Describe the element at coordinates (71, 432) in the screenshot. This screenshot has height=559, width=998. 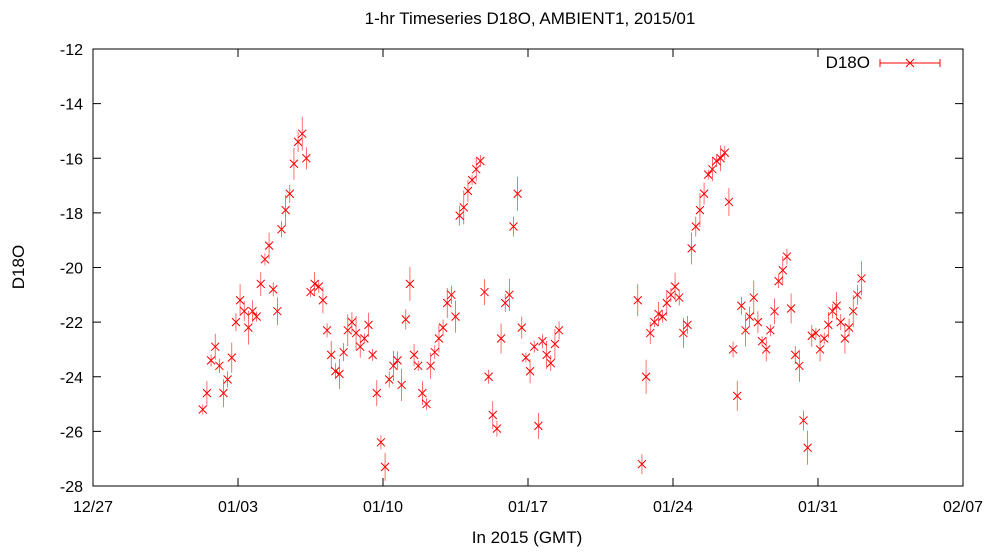
I see `y-tick-label: -26` at that location.